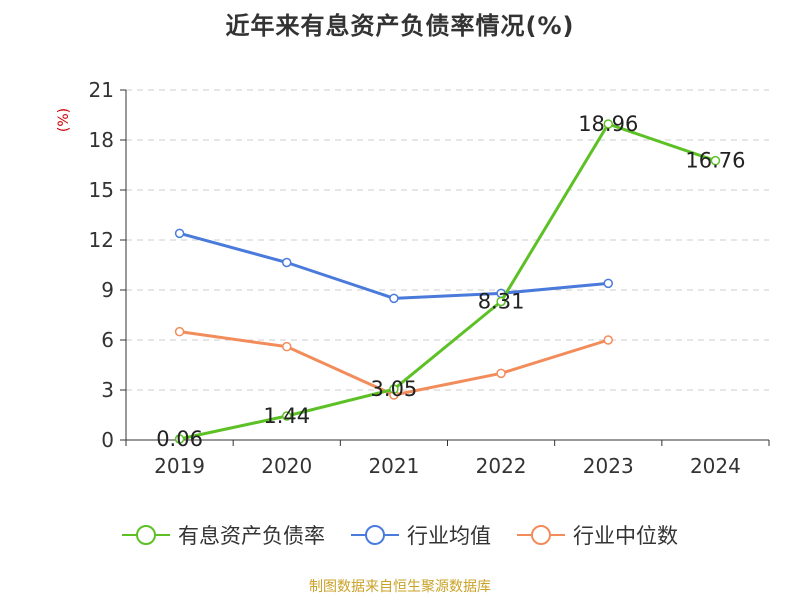  I want to click on legend-item-series-2: 行业中位数, so click(597, 535).